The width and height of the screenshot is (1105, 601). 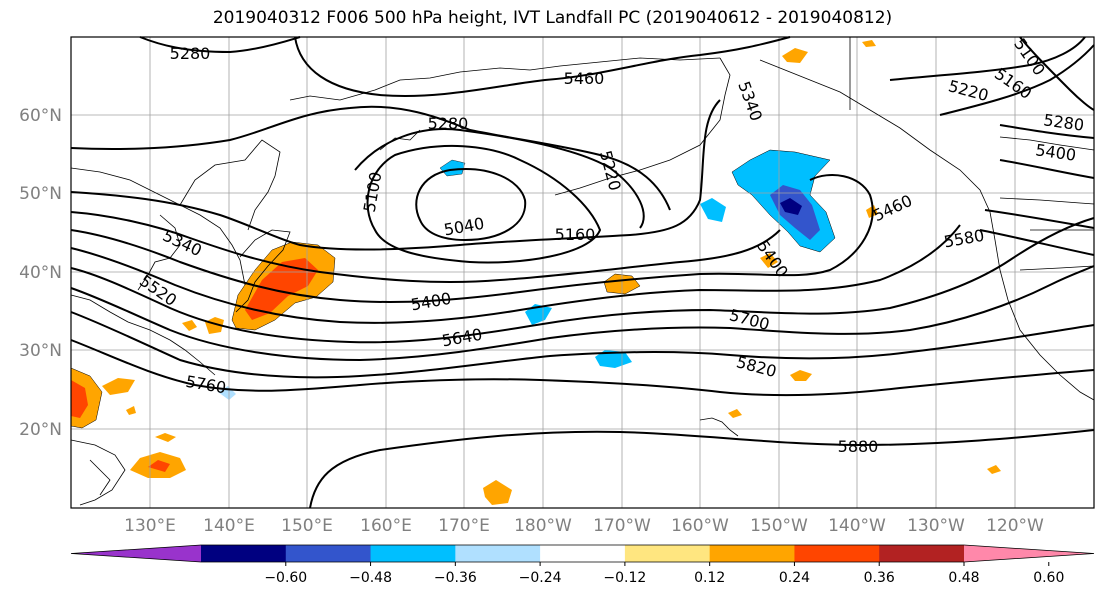 What do you see at coordinates (370, 578) in the screenshot?
I see `colorbar-tick-label: −0.48` at bounding box center [370, 578].